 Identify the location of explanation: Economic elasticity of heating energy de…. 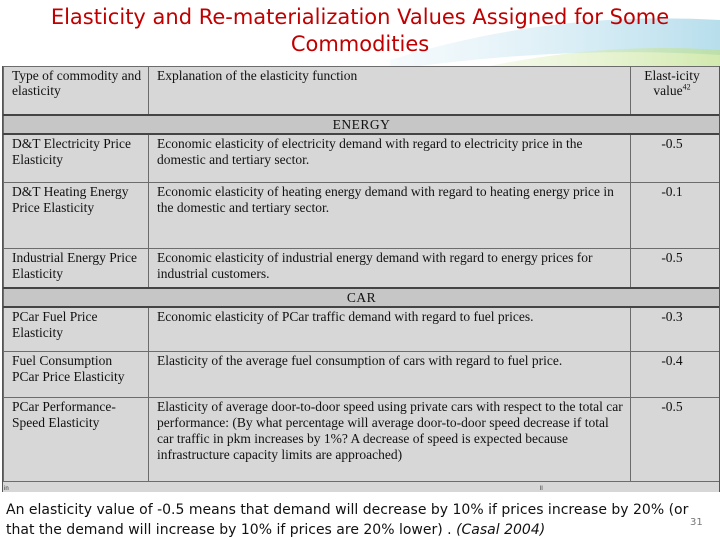
(389, 215).